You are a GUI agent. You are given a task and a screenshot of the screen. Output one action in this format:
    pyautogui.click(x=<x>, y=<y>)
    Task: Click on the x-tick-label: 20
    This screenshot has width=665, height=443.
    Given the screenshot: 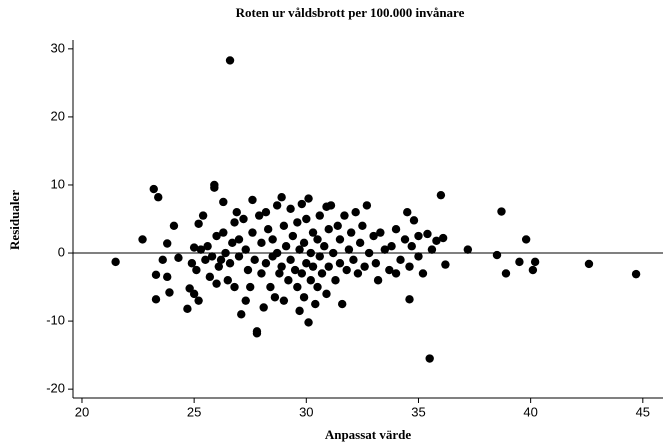 What is the action you would take?
    pyautogui.click(x=82, y=411)
    